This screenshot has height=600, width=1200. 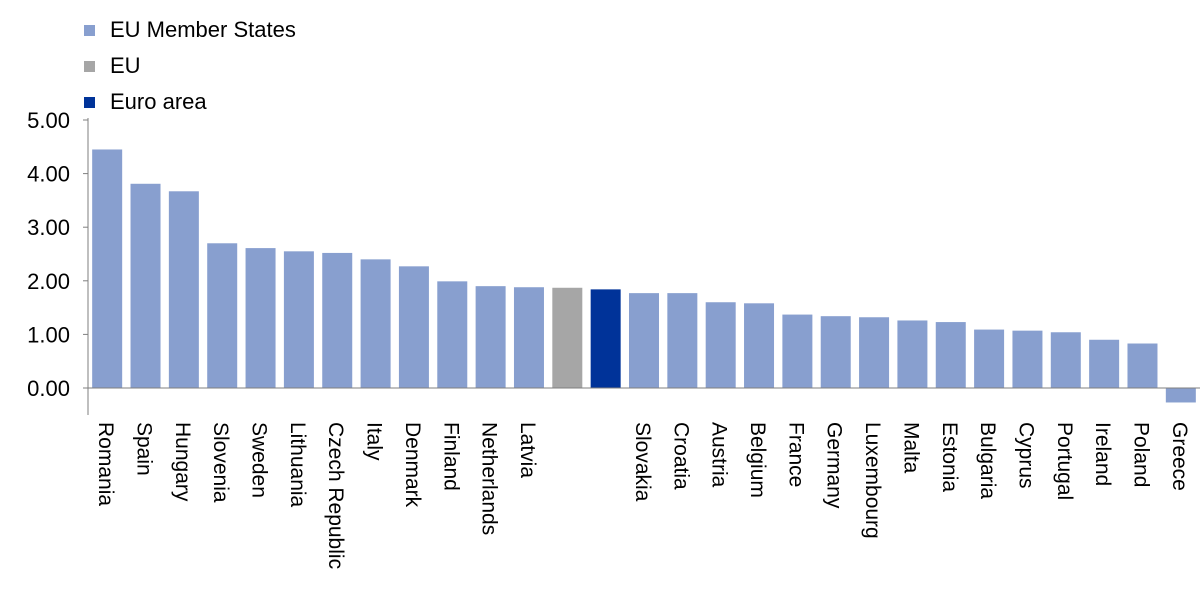 I want to click on x-tick-label: Romania, so click(x=105, y=464).